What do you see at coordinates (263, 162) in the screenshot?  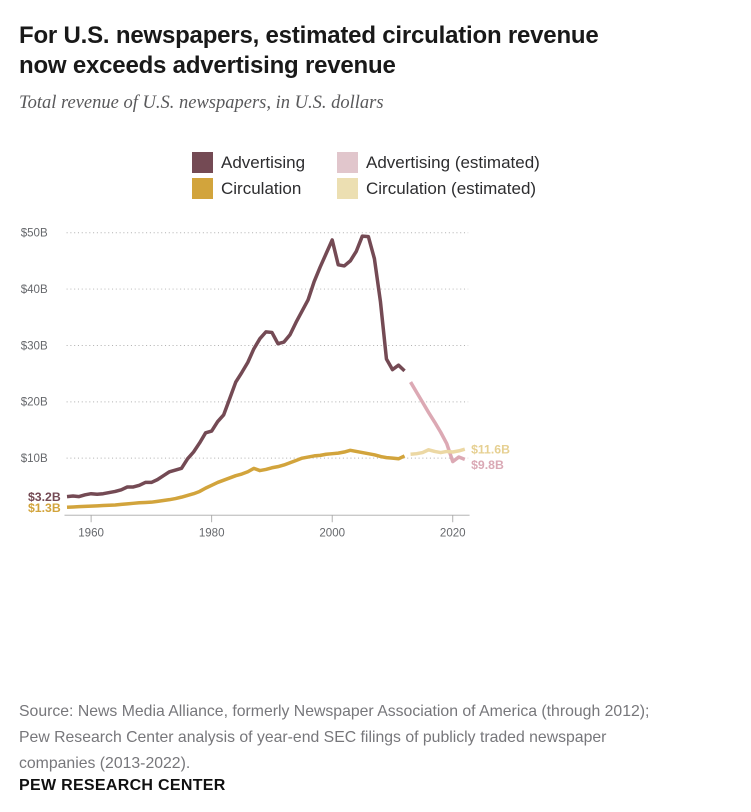 I see `legend-label: Advertising` at bounding box center [263, 162].